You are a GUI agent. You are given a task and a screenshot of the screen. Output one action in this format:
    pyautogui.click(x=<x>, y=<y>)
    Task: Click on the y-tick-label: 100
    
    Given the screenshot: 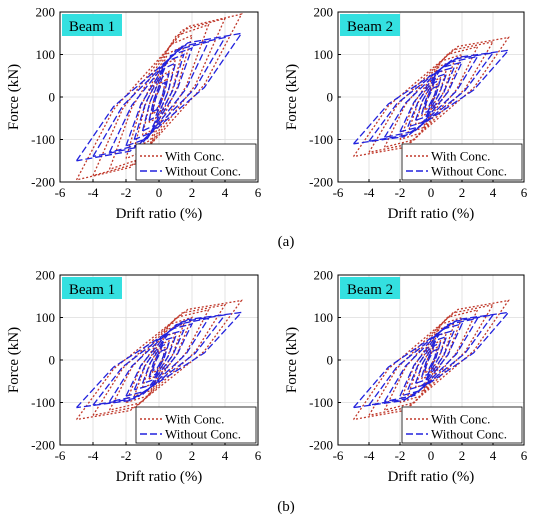 What is the action you would take?
    pyautogui.click(x=46, y=54)
    